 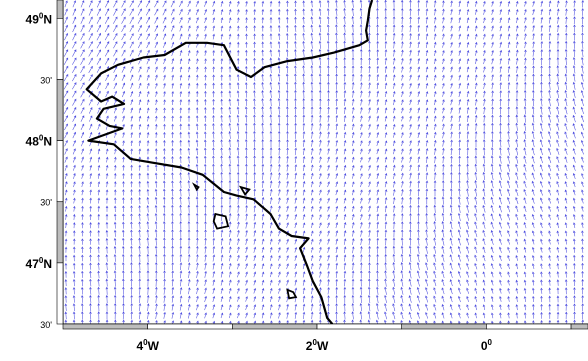 I want to click on lon-tick-label: 40W, so click(x=147, y=345).